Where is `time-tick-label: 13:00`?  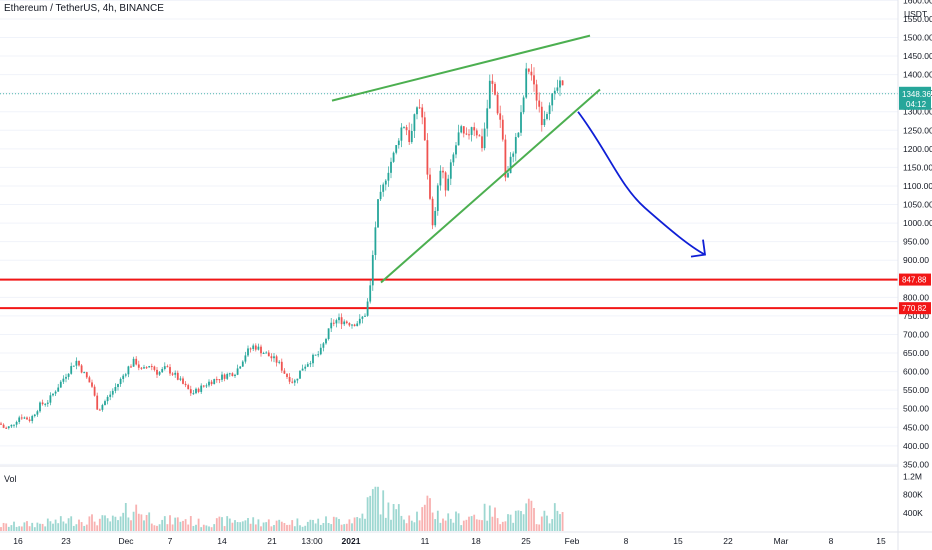
time-tick-label: 13:00 is located at coordinates (312, 541).